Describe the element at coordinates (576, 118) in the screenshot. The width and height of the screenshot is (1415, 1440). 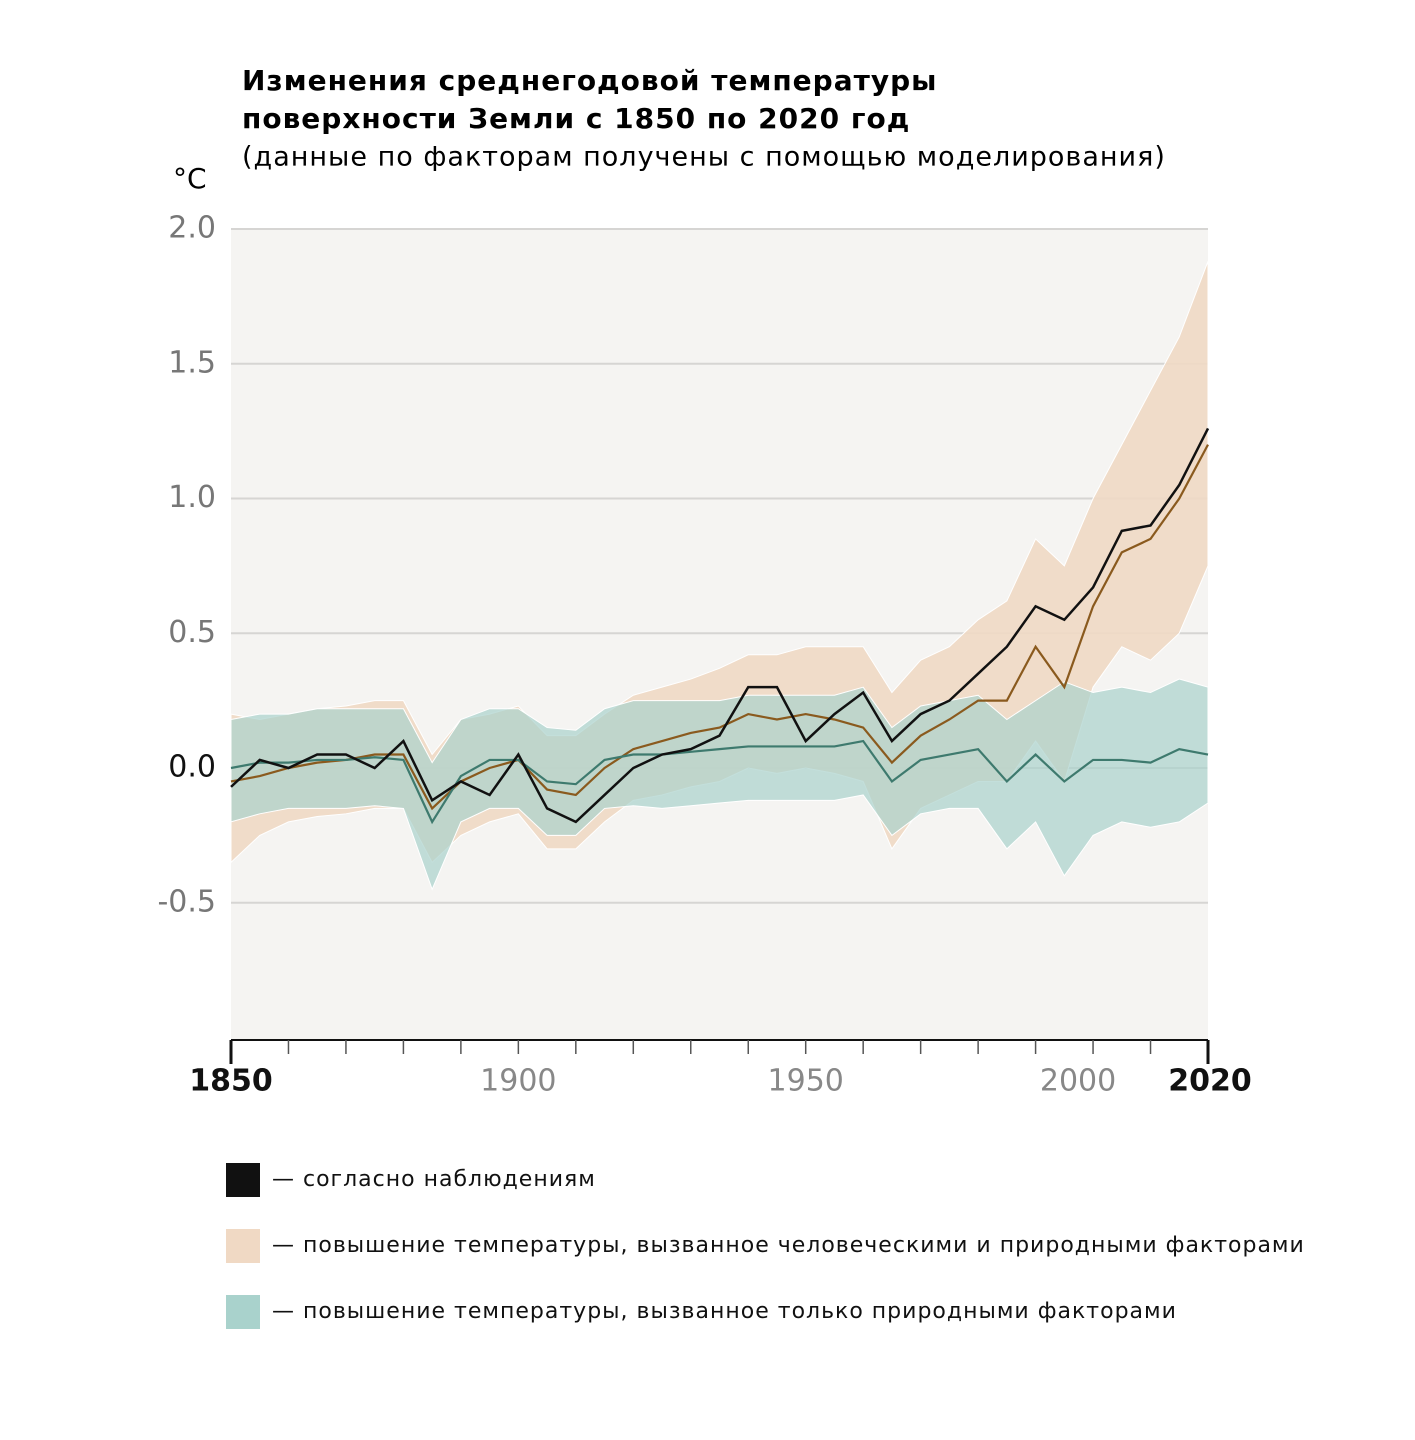
I see `chart-title: поверхности Земли с 1850 по 2020 год` at that location.